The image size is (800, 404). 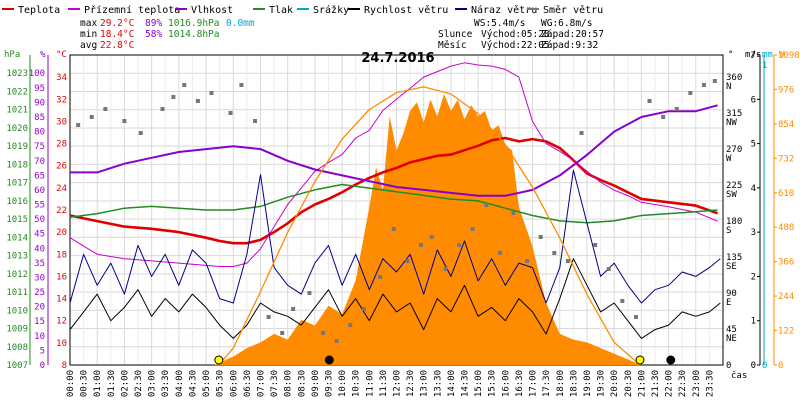 What do you see at coordinates (61, 322) in the screenshot?
I see `axis-temp-tick: 12` at bounding box center [61, 322].